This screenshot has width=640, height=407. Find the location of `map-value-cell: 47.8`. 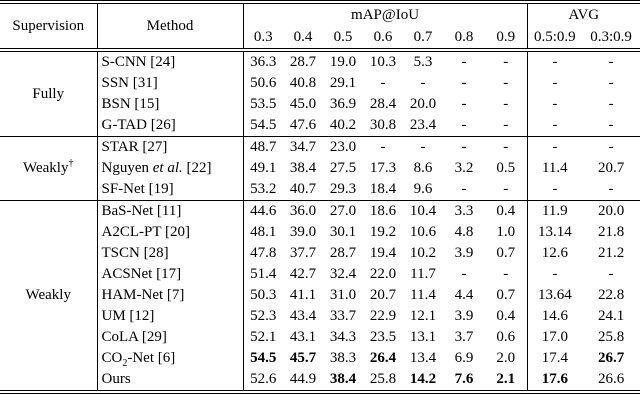

map-value-cell: 47.8 is located at coordinates (263, 253).